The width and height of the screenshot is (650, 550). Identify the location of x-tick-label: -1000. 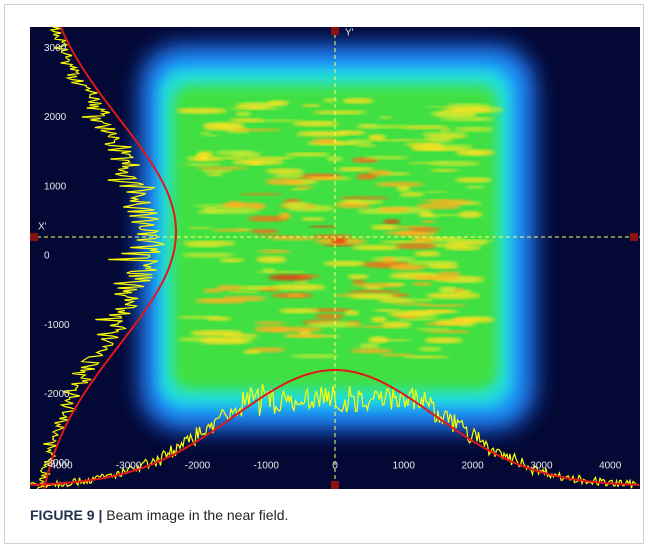
(266, 466).